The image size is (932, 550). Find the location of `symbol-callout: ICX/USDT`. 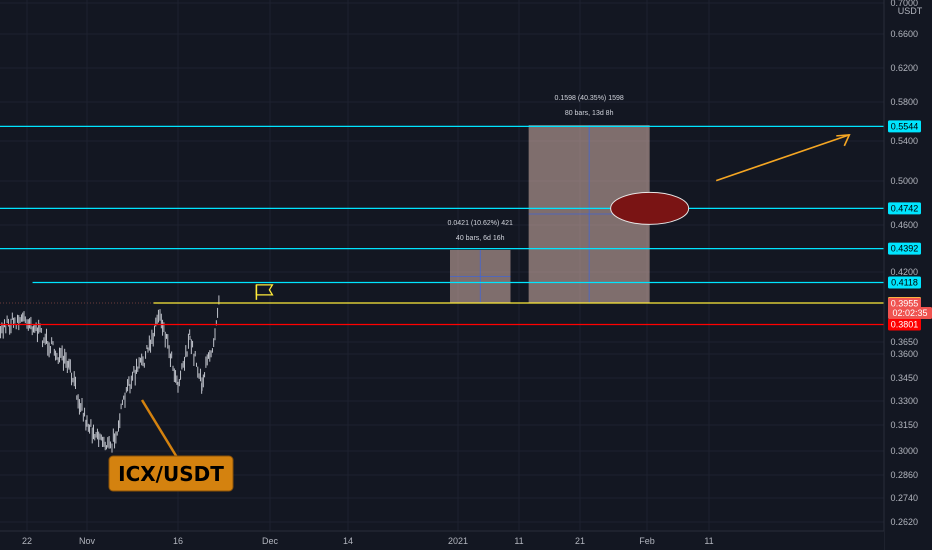

symbol-callout: ICX/USDT is located at coordinates (171, 445).